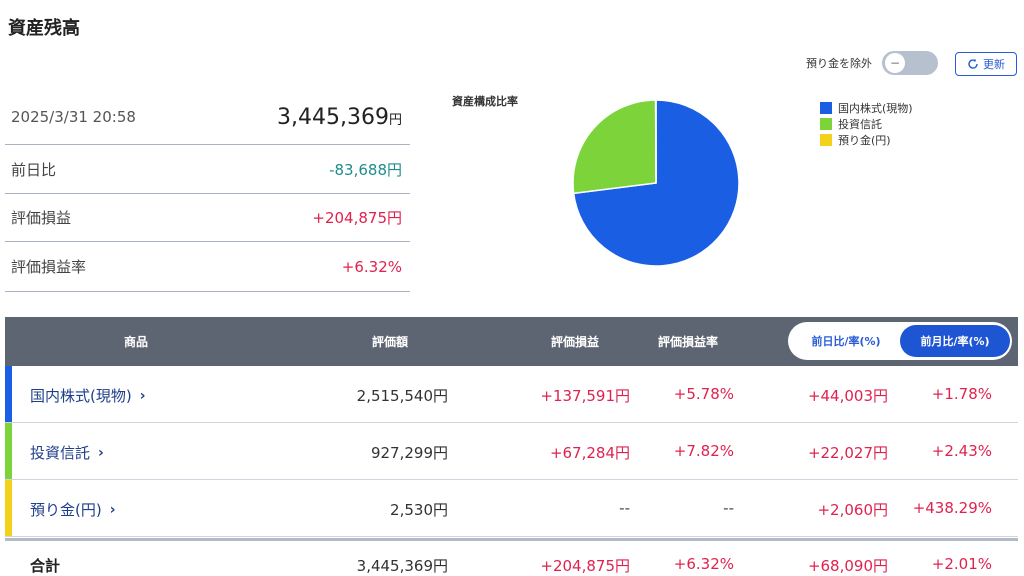 Image resolution: width=1024 pixels, height=576 pixels. What do you see at coordinates (961, 451) in the screenshot?
I see `row-diff-rate: +2.43%` at bounding box center [961, 451].